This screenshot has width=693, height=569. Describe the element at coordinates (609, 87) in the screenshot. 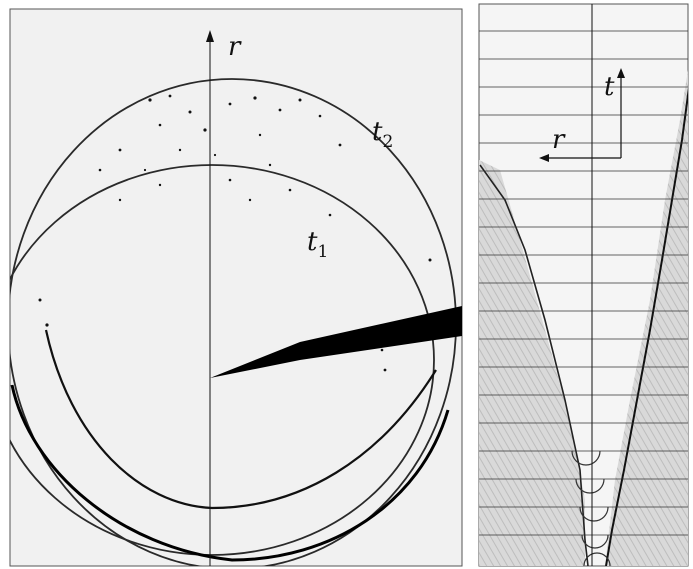

I see `t-axis-label: t` at that location.